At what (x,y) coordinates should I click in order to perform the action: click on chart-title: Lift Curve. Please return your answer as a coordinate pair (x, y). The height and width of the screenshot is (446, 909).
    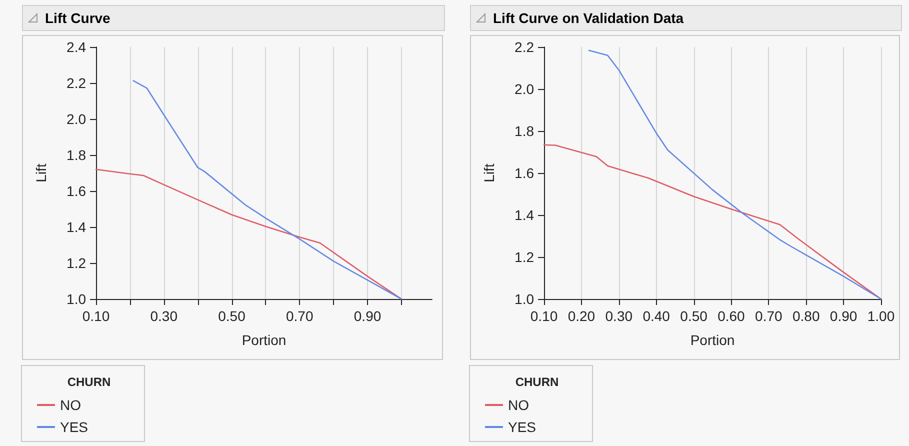
    Looking at the image, I should click on (77, 18).